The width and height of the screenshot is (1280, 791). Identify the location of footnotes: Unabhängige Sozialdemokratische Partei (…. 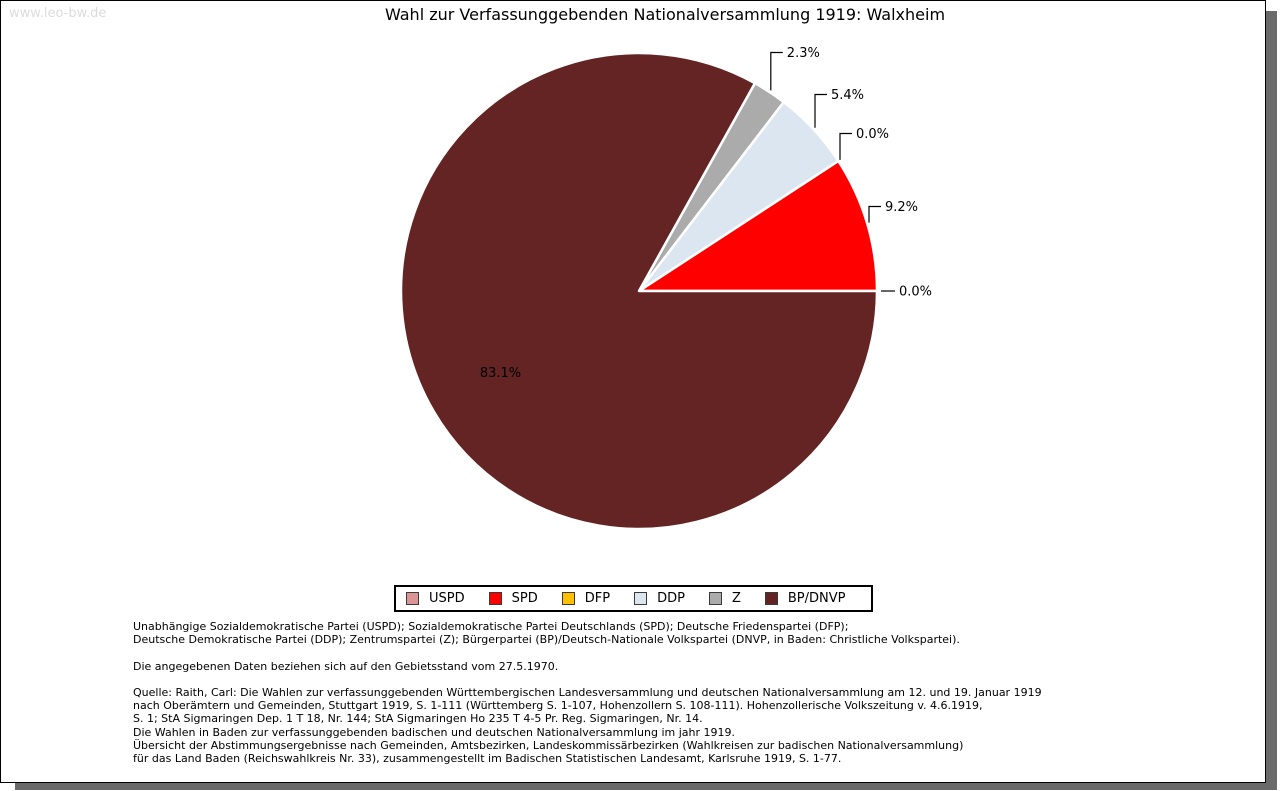
(587, 699).